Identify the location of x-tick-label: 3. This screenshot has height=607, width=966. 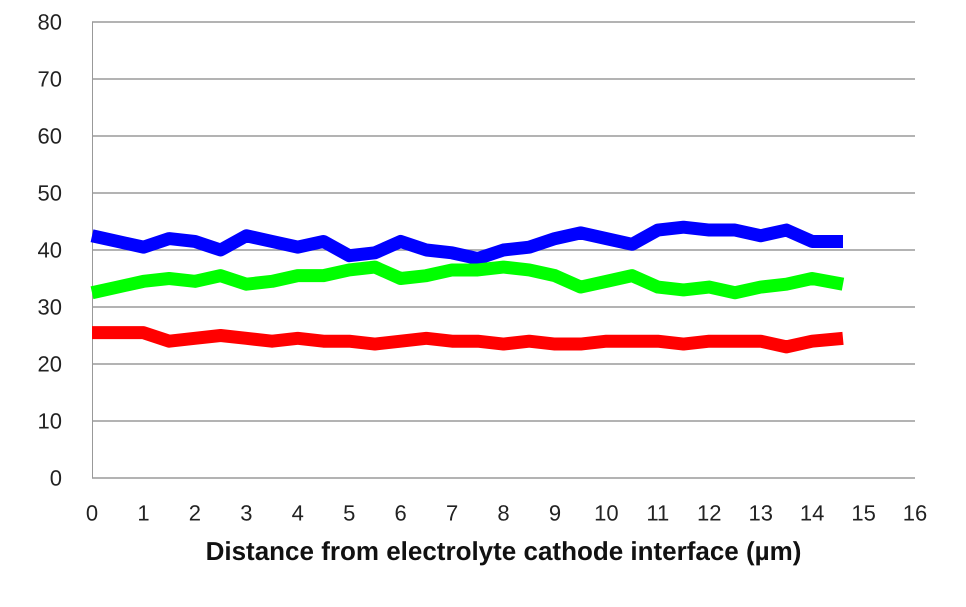
(246, 513).